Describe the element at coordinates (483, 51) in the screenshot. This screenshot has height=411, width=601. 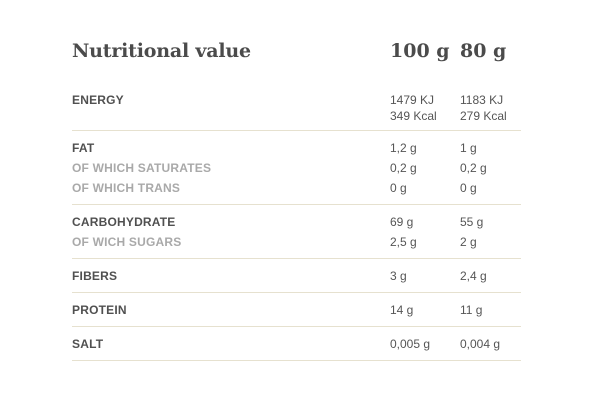
I see `column-header-80g: 80 g` at that location.